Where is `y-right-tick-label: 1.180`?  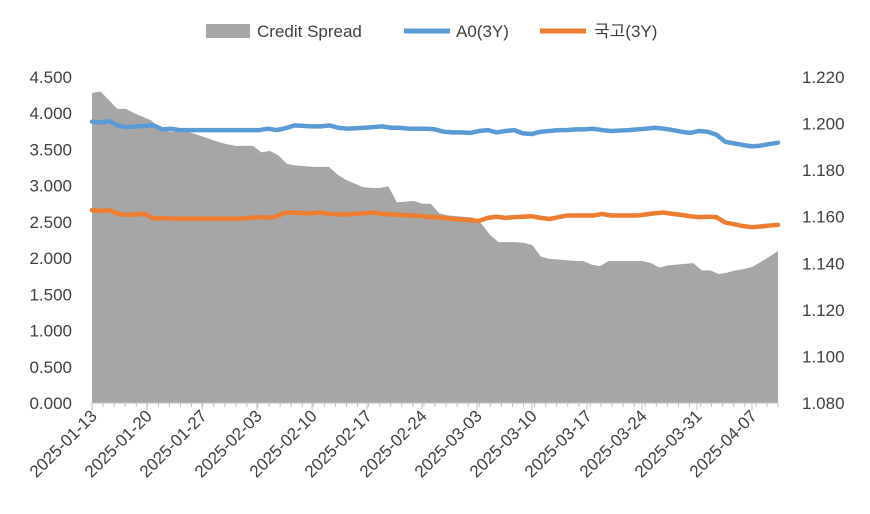 y-right-tick-label: 1.180 is located at coordinates (823, 170).